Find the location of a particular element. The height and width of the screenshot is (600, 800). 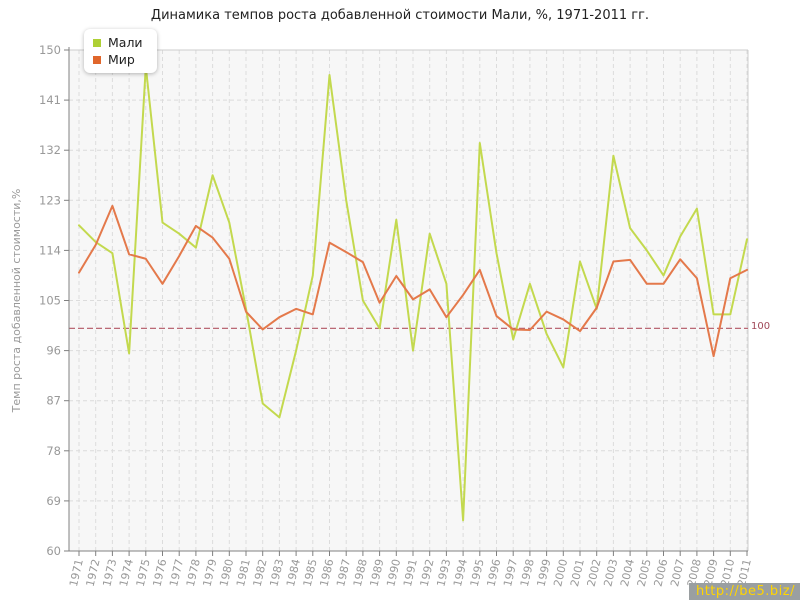

x-tick-label: 2009 is located at coordinates (711, 573).